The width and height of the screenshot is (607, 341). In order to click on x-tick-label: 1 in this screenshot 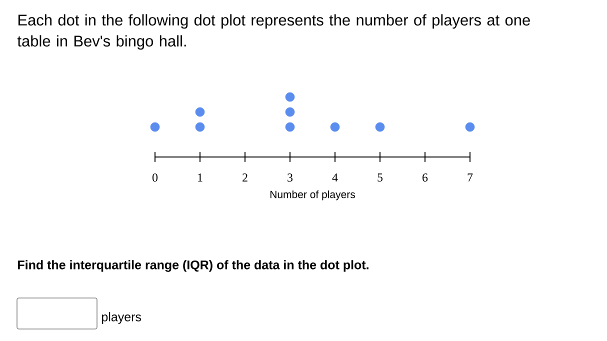, I will do `click(200, 178)`.